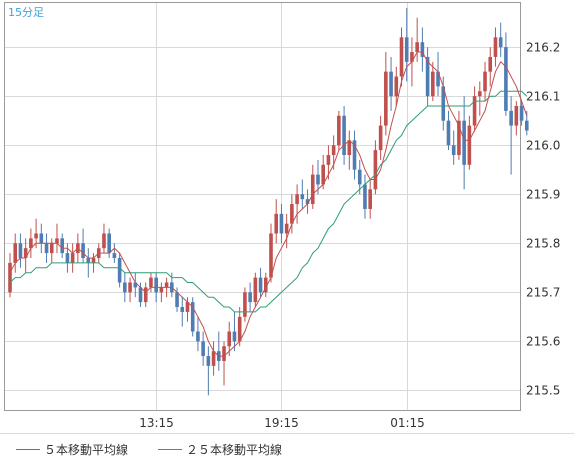  I want to click on y-tick-label: 215.8, so click(543, 244).